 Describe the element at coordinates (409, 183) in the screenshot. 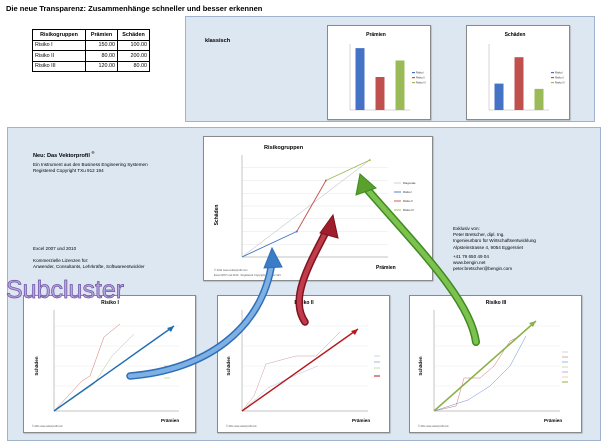

I see `legend-label: Diagonale` at that location.